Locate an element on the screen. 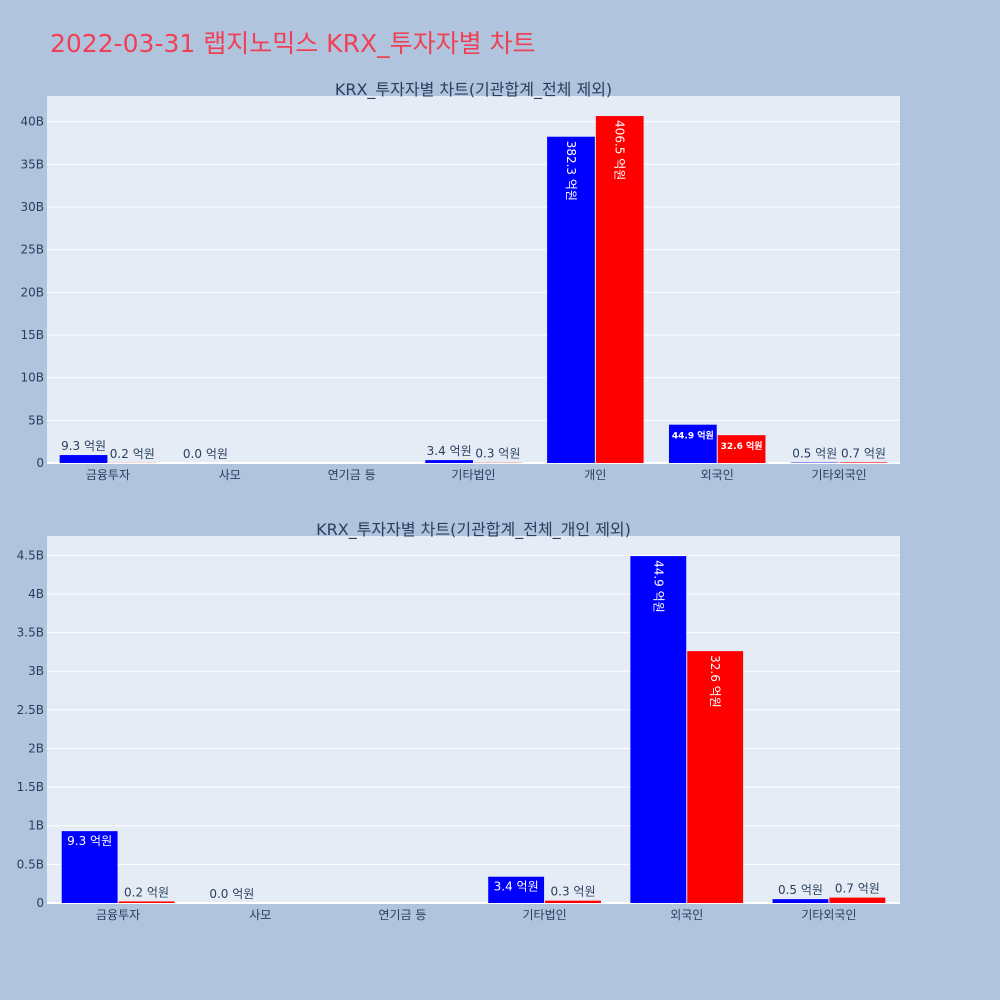  y-tick-label: 3B is located at coordinates (36, 671).